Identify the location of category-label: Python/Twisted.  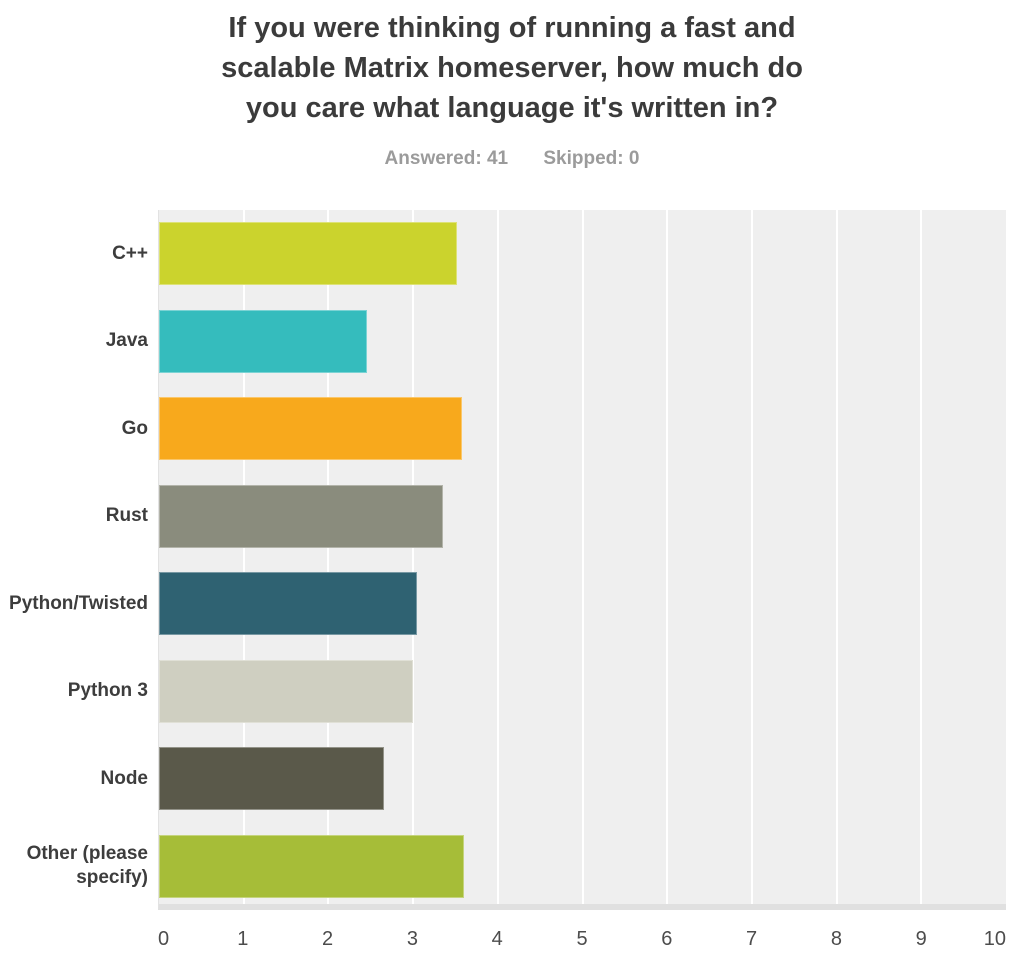
(78, 603).